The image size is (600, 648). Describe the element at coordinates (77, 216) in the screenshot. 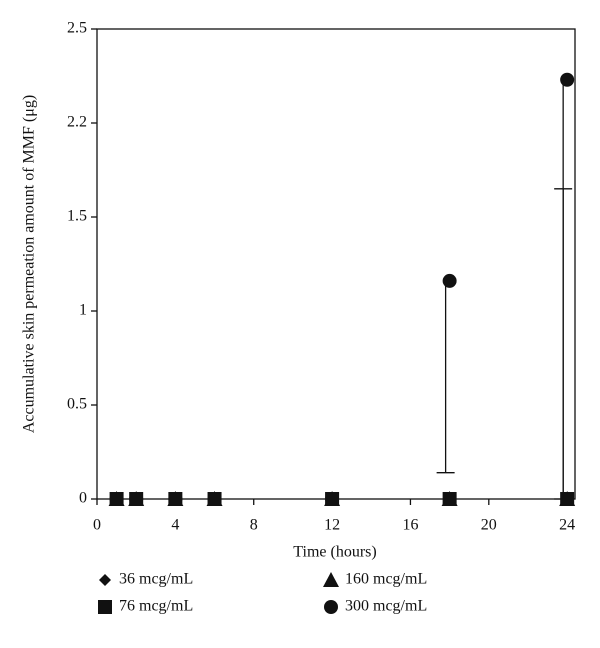

I see `y-tick-label: 1.5` at that location.